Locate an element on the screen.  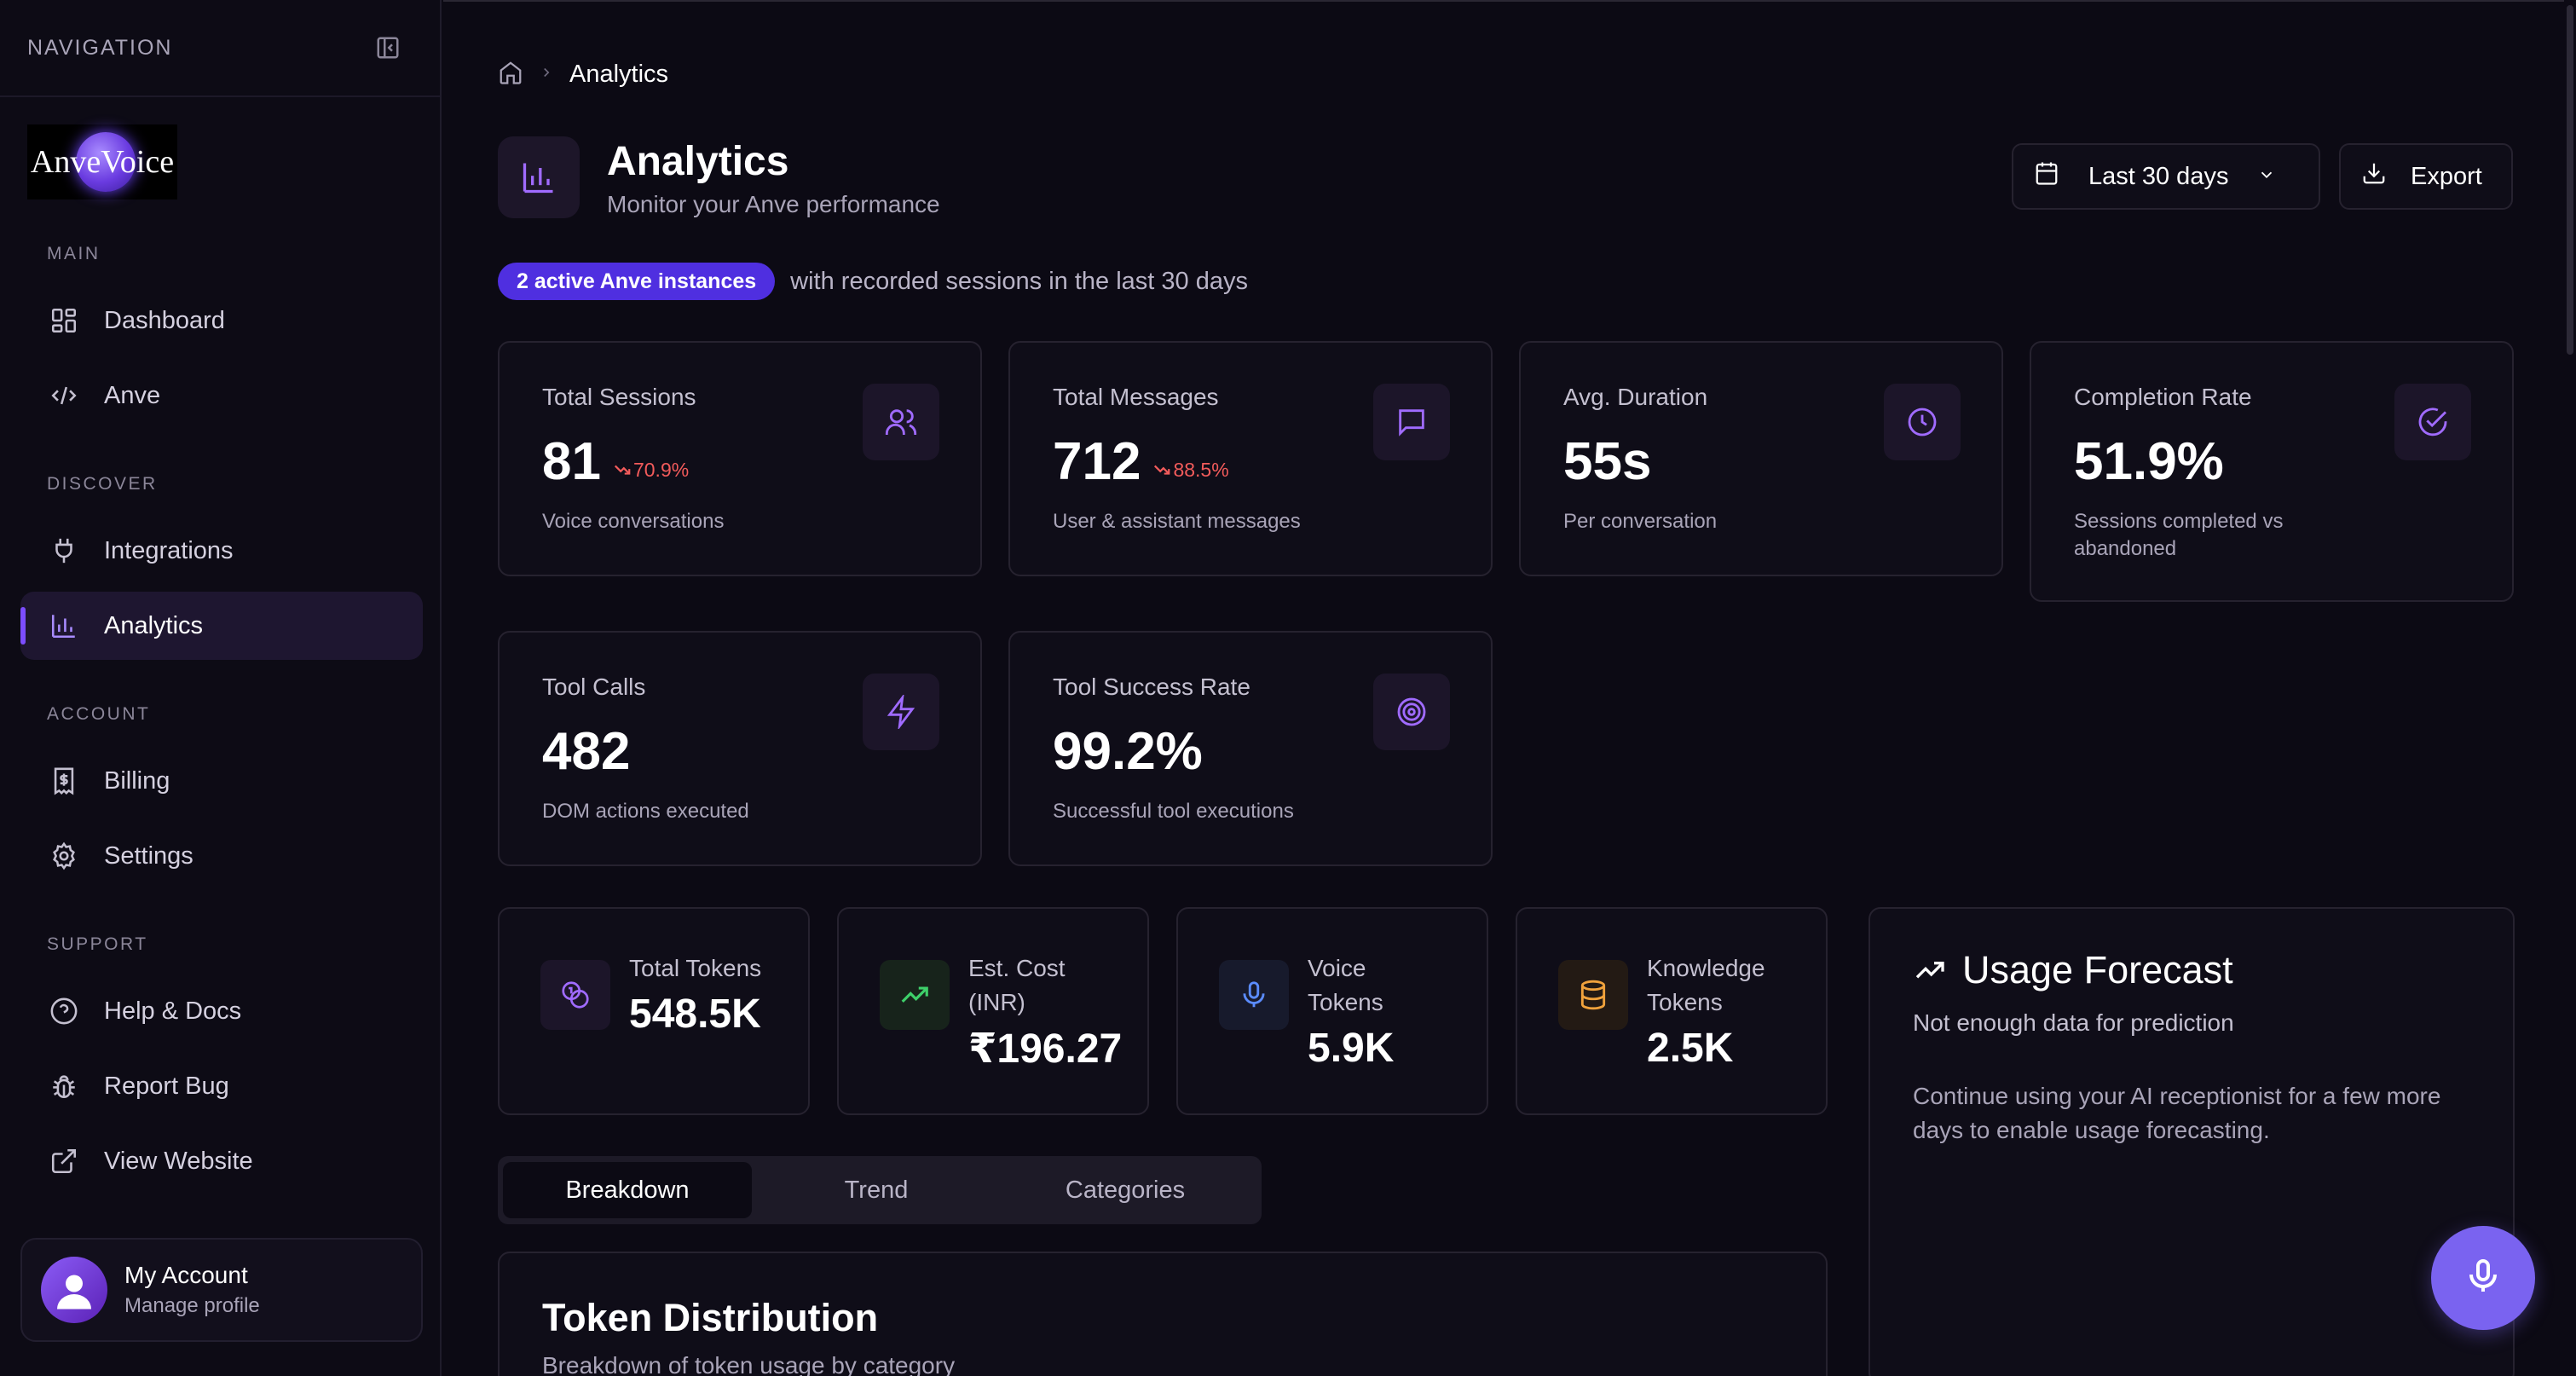
tab-trend: Trend is located at coordinates (876, 1190).